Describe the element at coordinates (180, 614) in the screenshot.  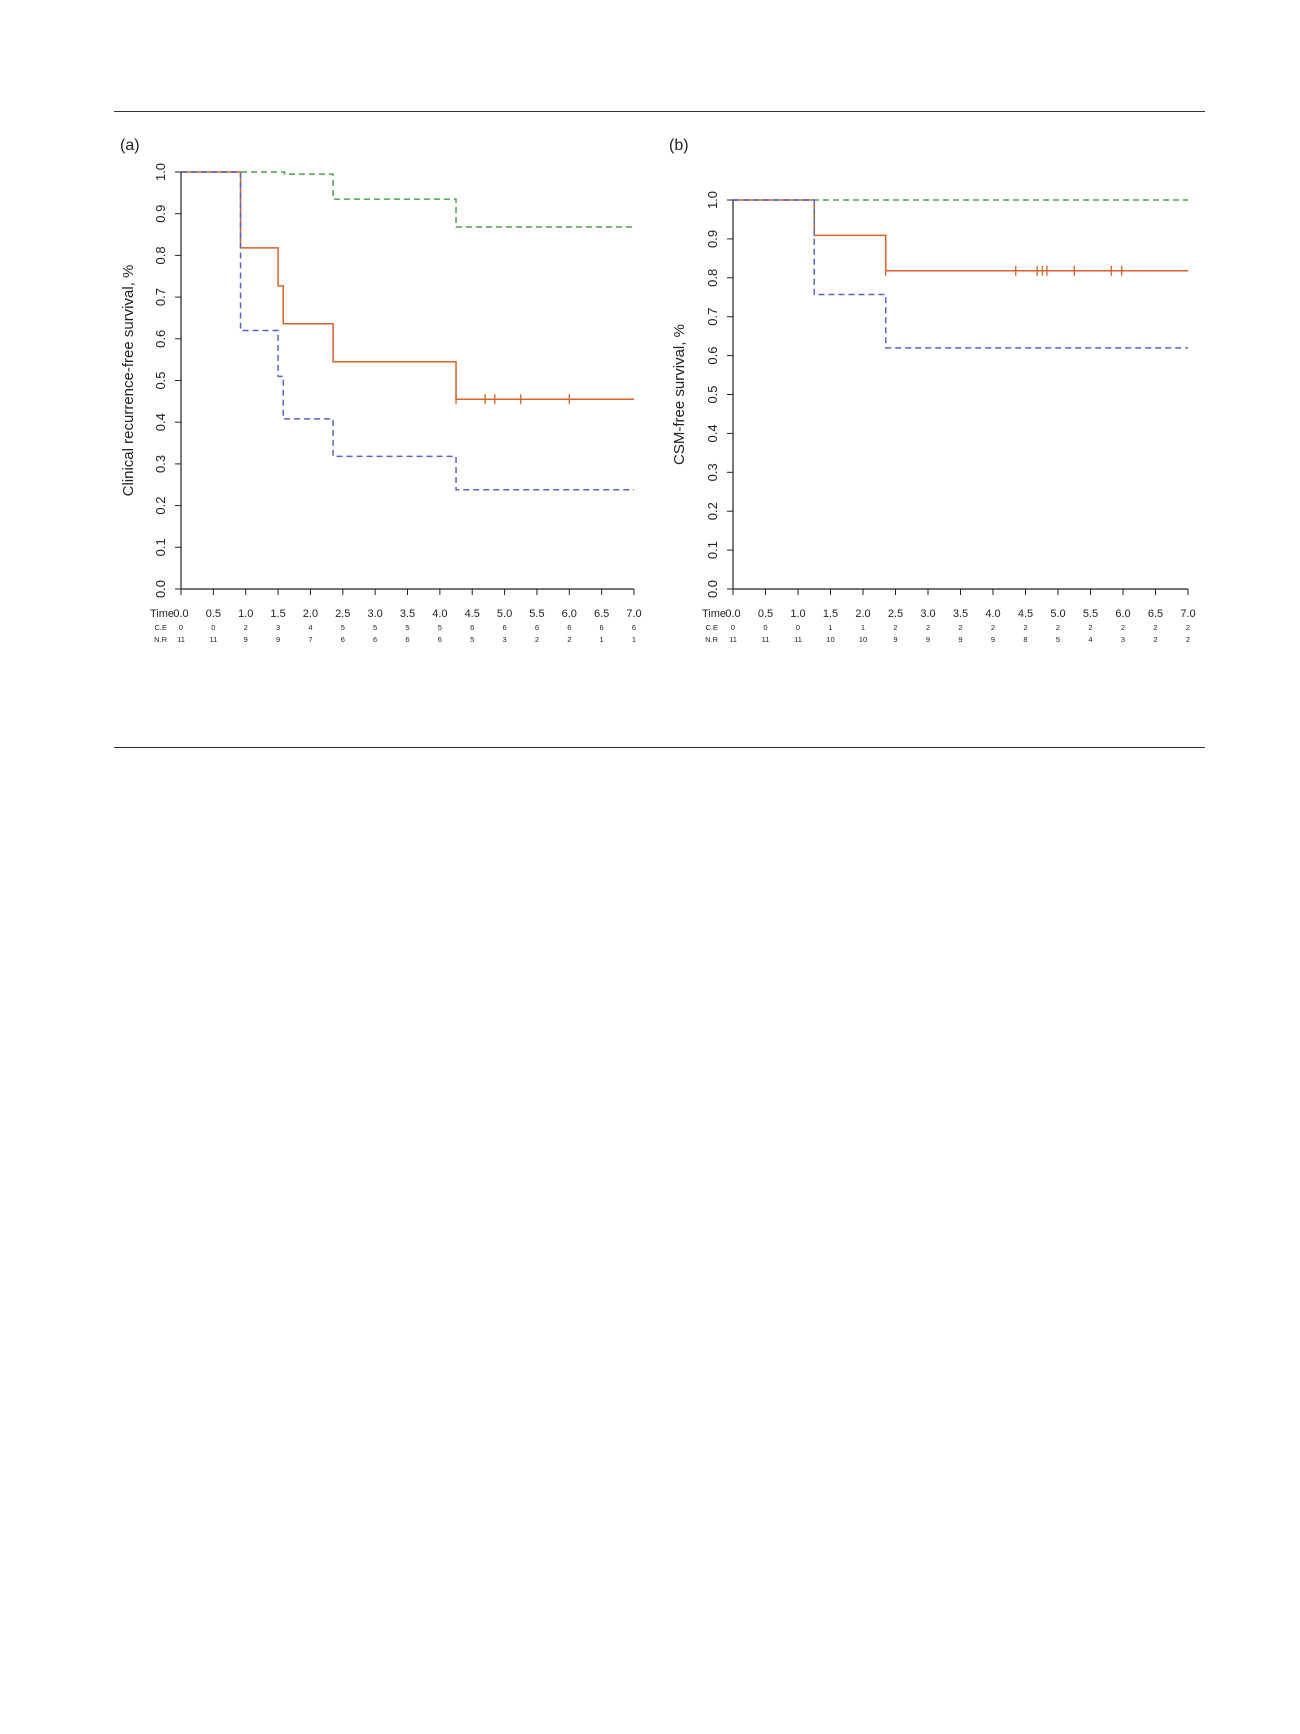
I see `x-tick-label: 0.0` at that location.